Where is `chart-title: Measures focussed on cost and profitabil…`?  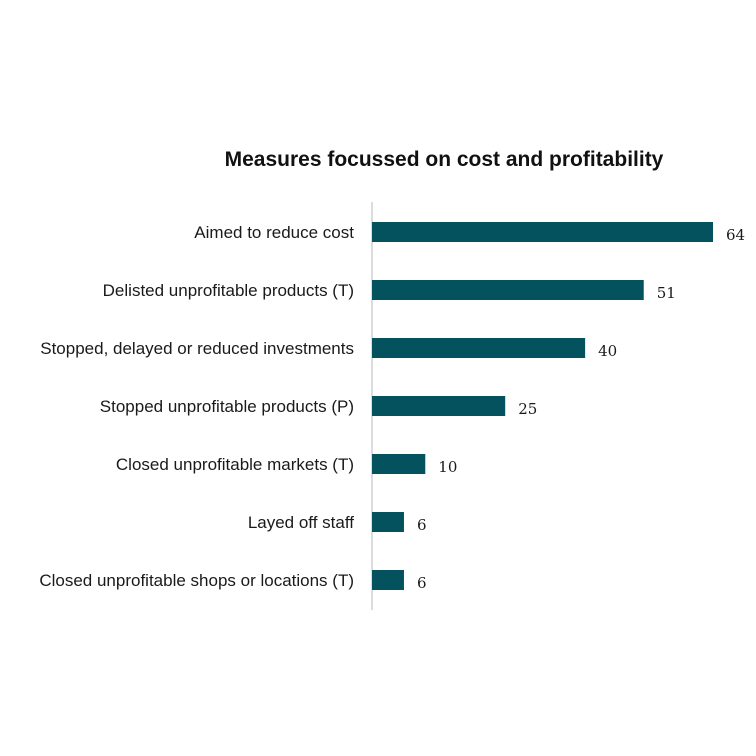
chart-title: Measures focussed on cost and profitabil… is located at coordinates (444, 159).